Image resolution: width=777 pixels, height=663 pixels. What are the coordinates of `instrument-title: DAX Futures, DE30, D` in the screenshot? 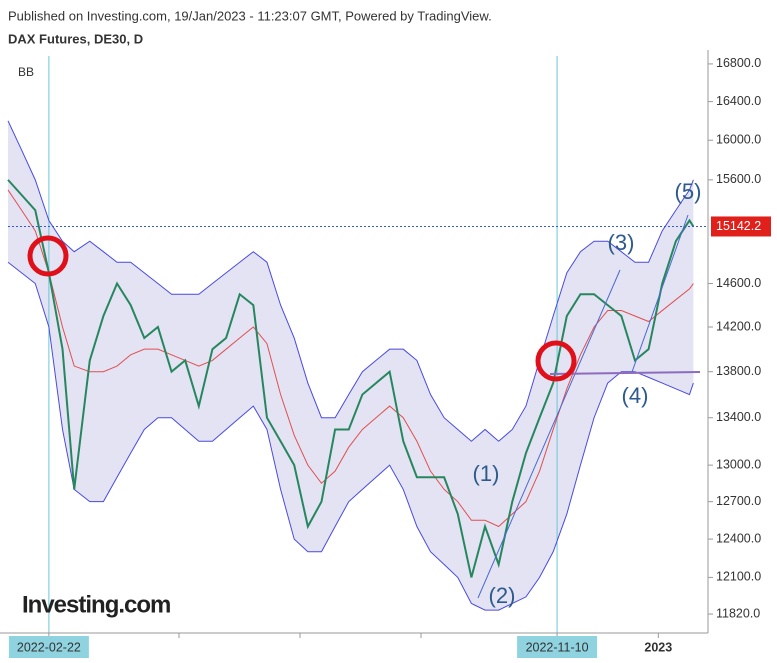 It's located at (75, 38).